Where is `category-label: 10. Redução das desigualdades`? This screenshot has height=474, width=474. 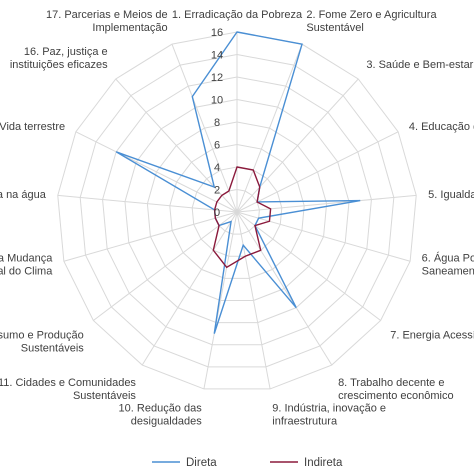 category-label: 10. Redução das desigualdades is located at coordinates (161, 415).